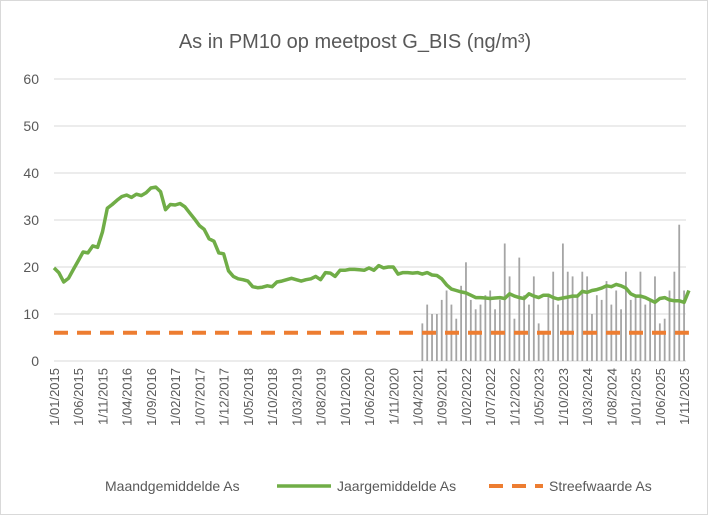  I want to click on x-tick-label: 1/08/2024, so click(611, 397).